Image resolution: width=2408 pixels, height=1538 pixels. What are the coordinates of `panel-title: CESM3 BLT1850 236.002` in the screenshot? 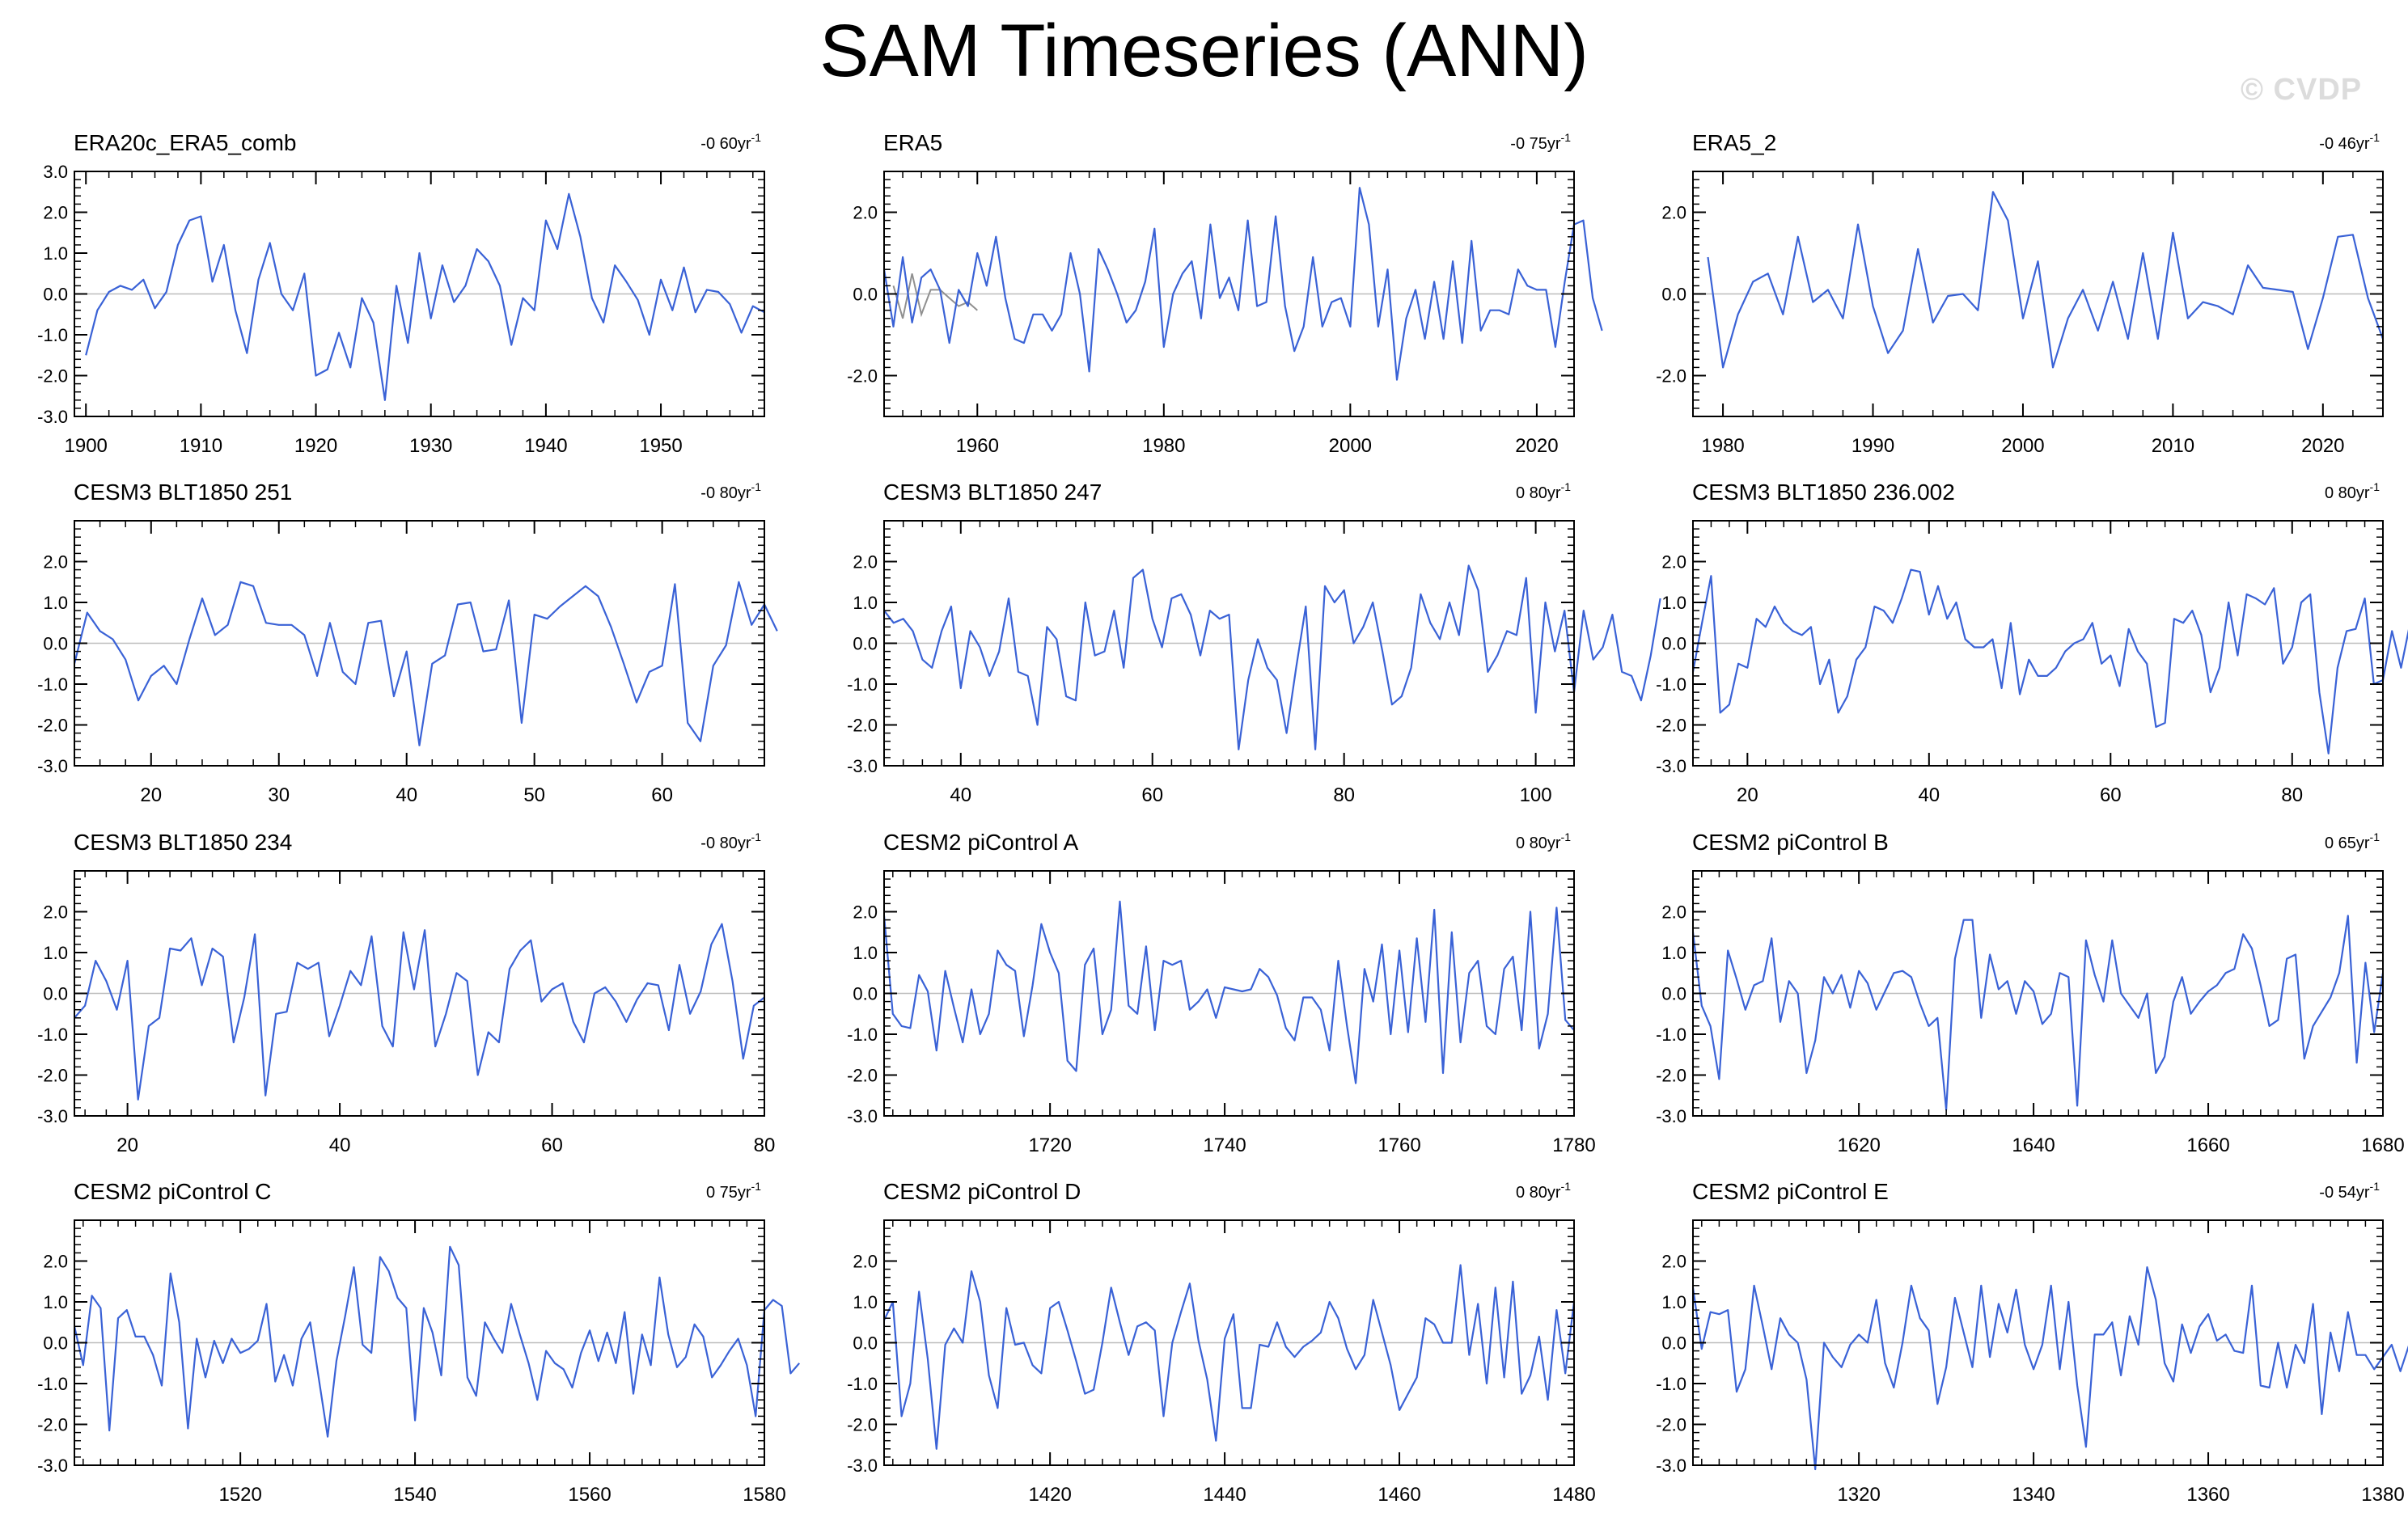 It's located at (1823, 492).